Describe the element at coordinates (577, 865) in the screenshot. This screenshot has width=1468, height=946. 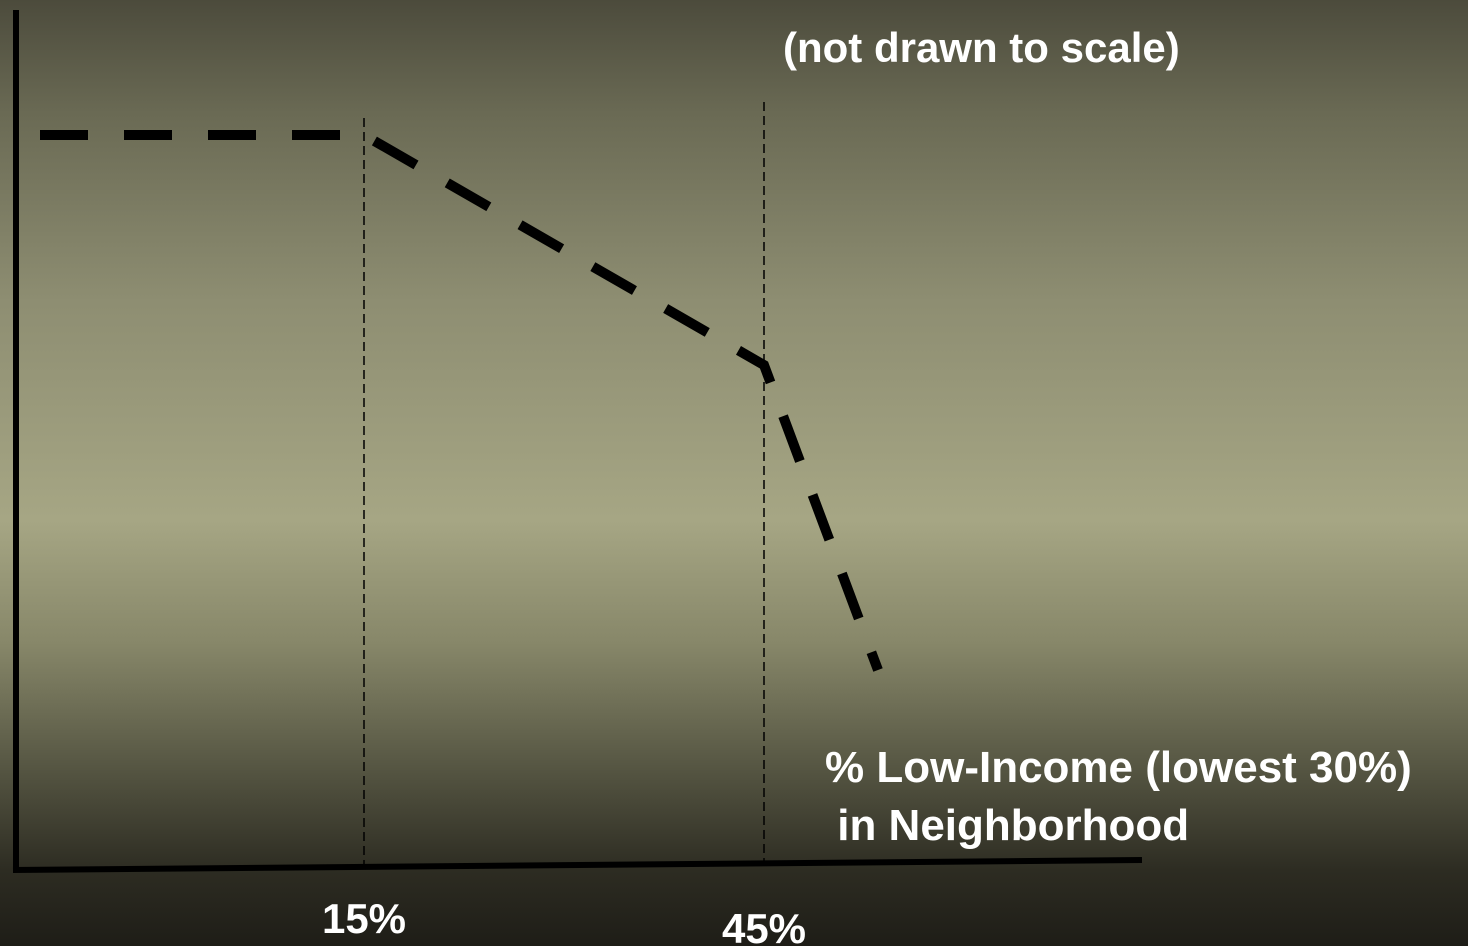
I see `x-axis` at that location.